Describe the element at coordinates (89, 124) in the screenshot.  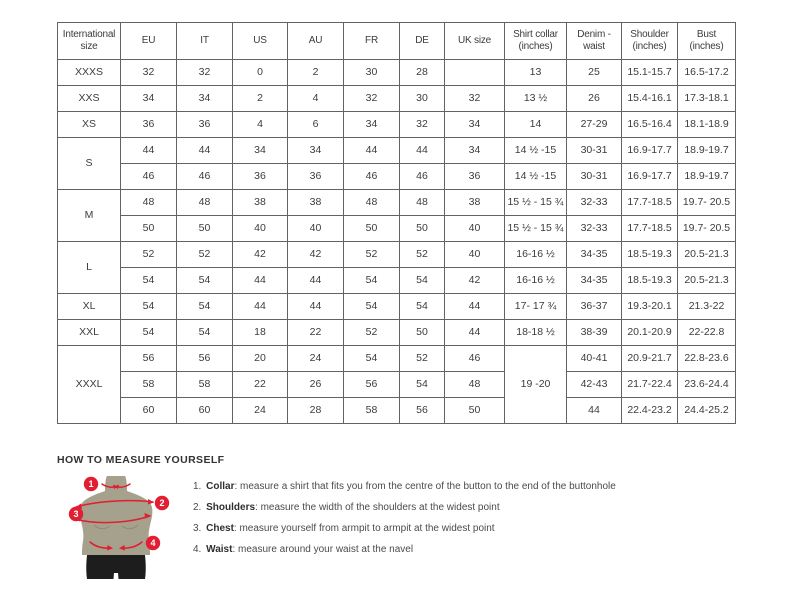
I see `size-label-cell: XS` at that location.